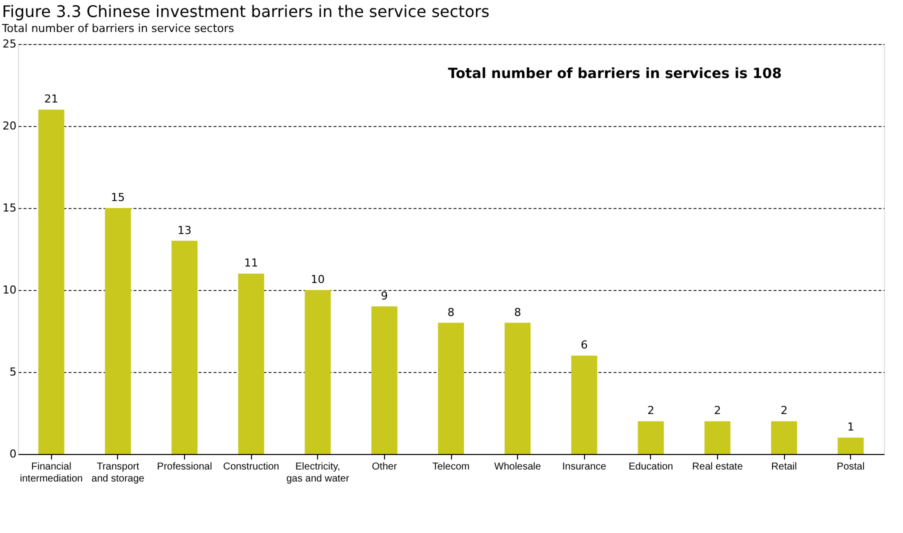 This screenshot has height=533, width=903. Describe the element at coordinates (784, 467) in the screenshot. I see `x-tick-label: Retail` at that location.